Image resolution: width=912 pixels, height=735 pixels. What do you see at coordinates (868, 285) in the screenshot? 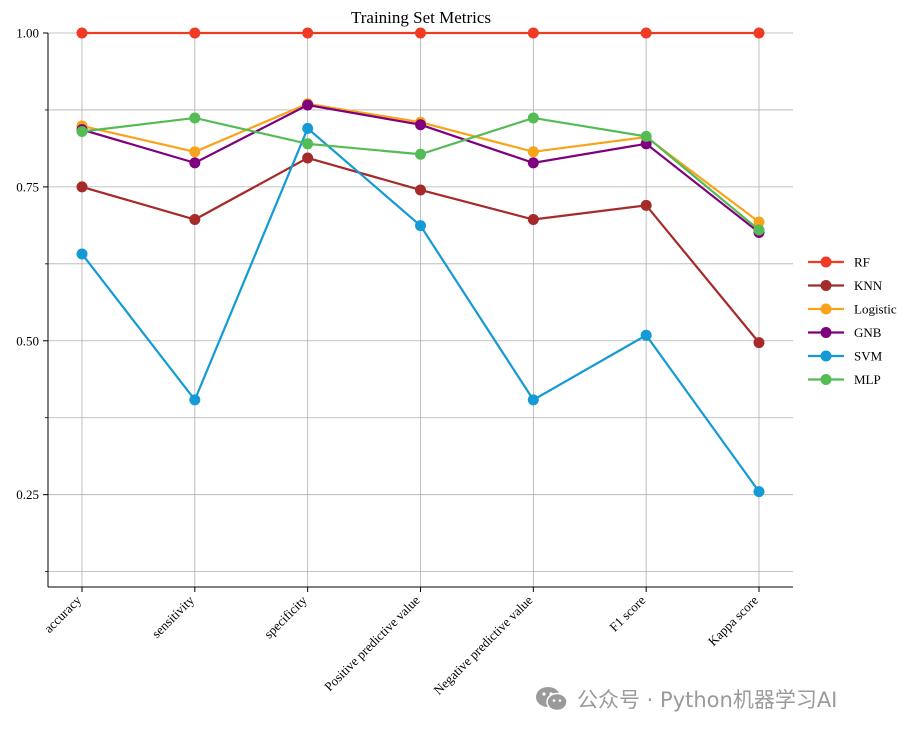
I see `legend-label: KNN` at bounding box center [868, 285].